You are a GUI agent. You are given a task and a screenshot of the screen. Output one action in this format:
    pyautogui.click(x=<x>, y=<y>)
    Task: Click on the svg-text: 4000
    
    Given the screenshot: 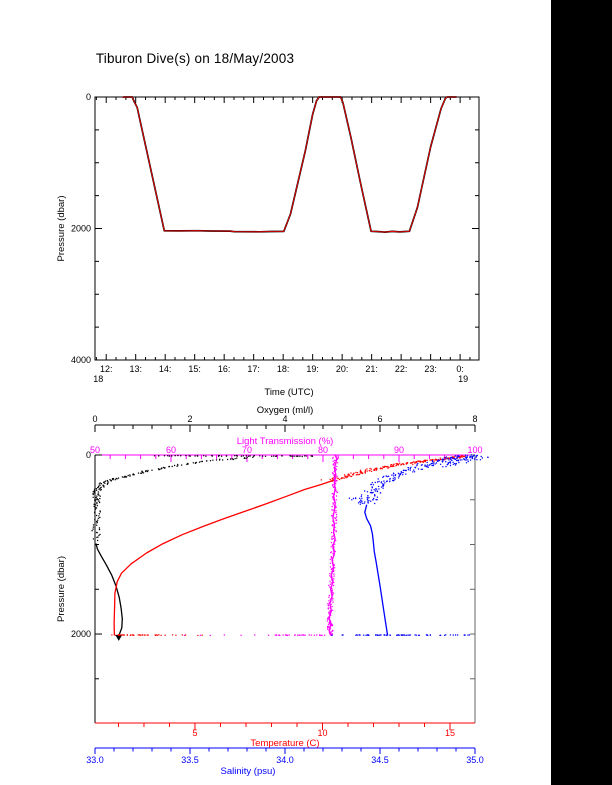 What is the action you would take?
    pyautogui.click(x=81, y=360)
    